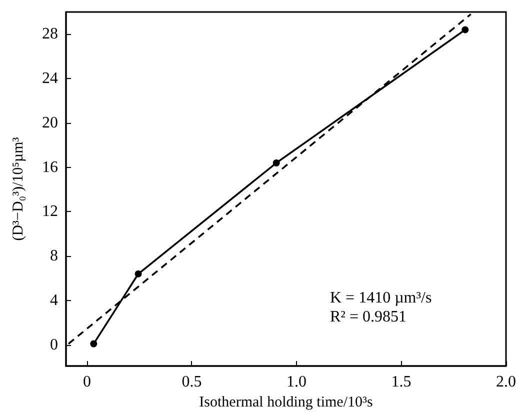  What do you see at coordinates (506, 382) in the screenshot?
I see `x-tick-label: 2.0` at bounding box center [506, 382].